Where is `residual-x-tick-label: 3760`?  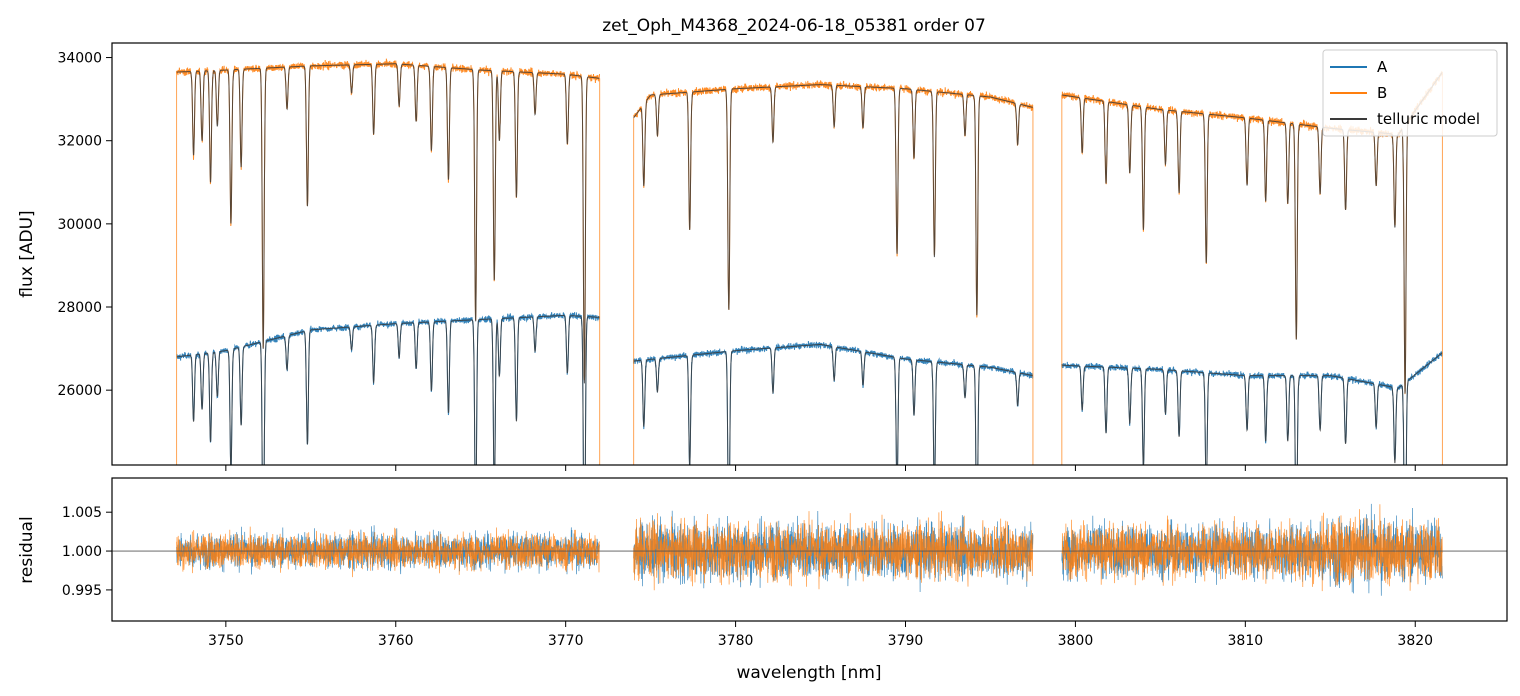 residual-x-tick-label: 3760 is located at coordinates (396, 641).